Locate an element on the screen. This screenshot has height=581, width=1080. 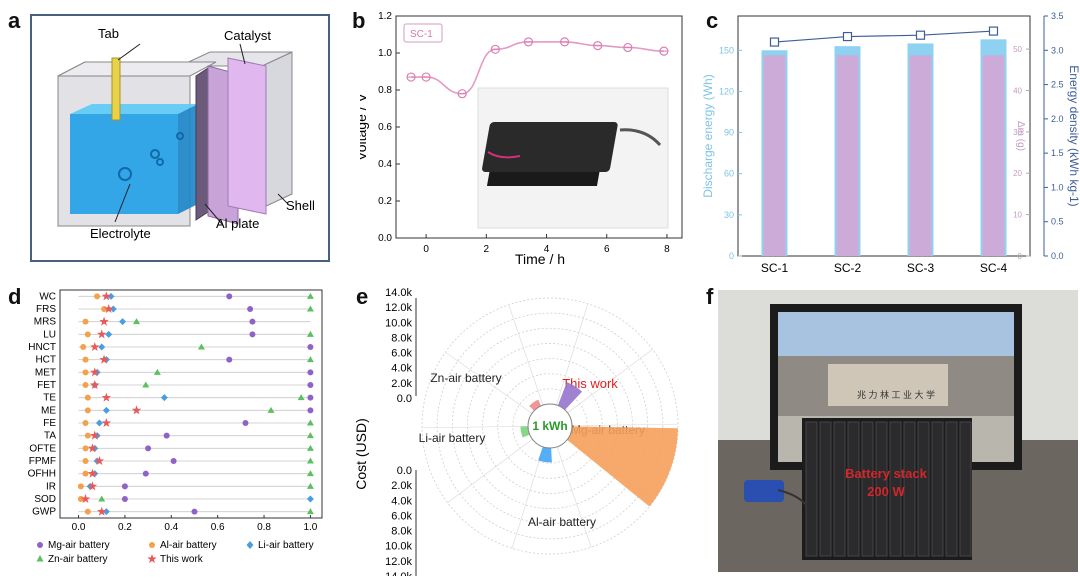
c-ylabel-middle: Δm (g) is located at coordinates (1020, 136).